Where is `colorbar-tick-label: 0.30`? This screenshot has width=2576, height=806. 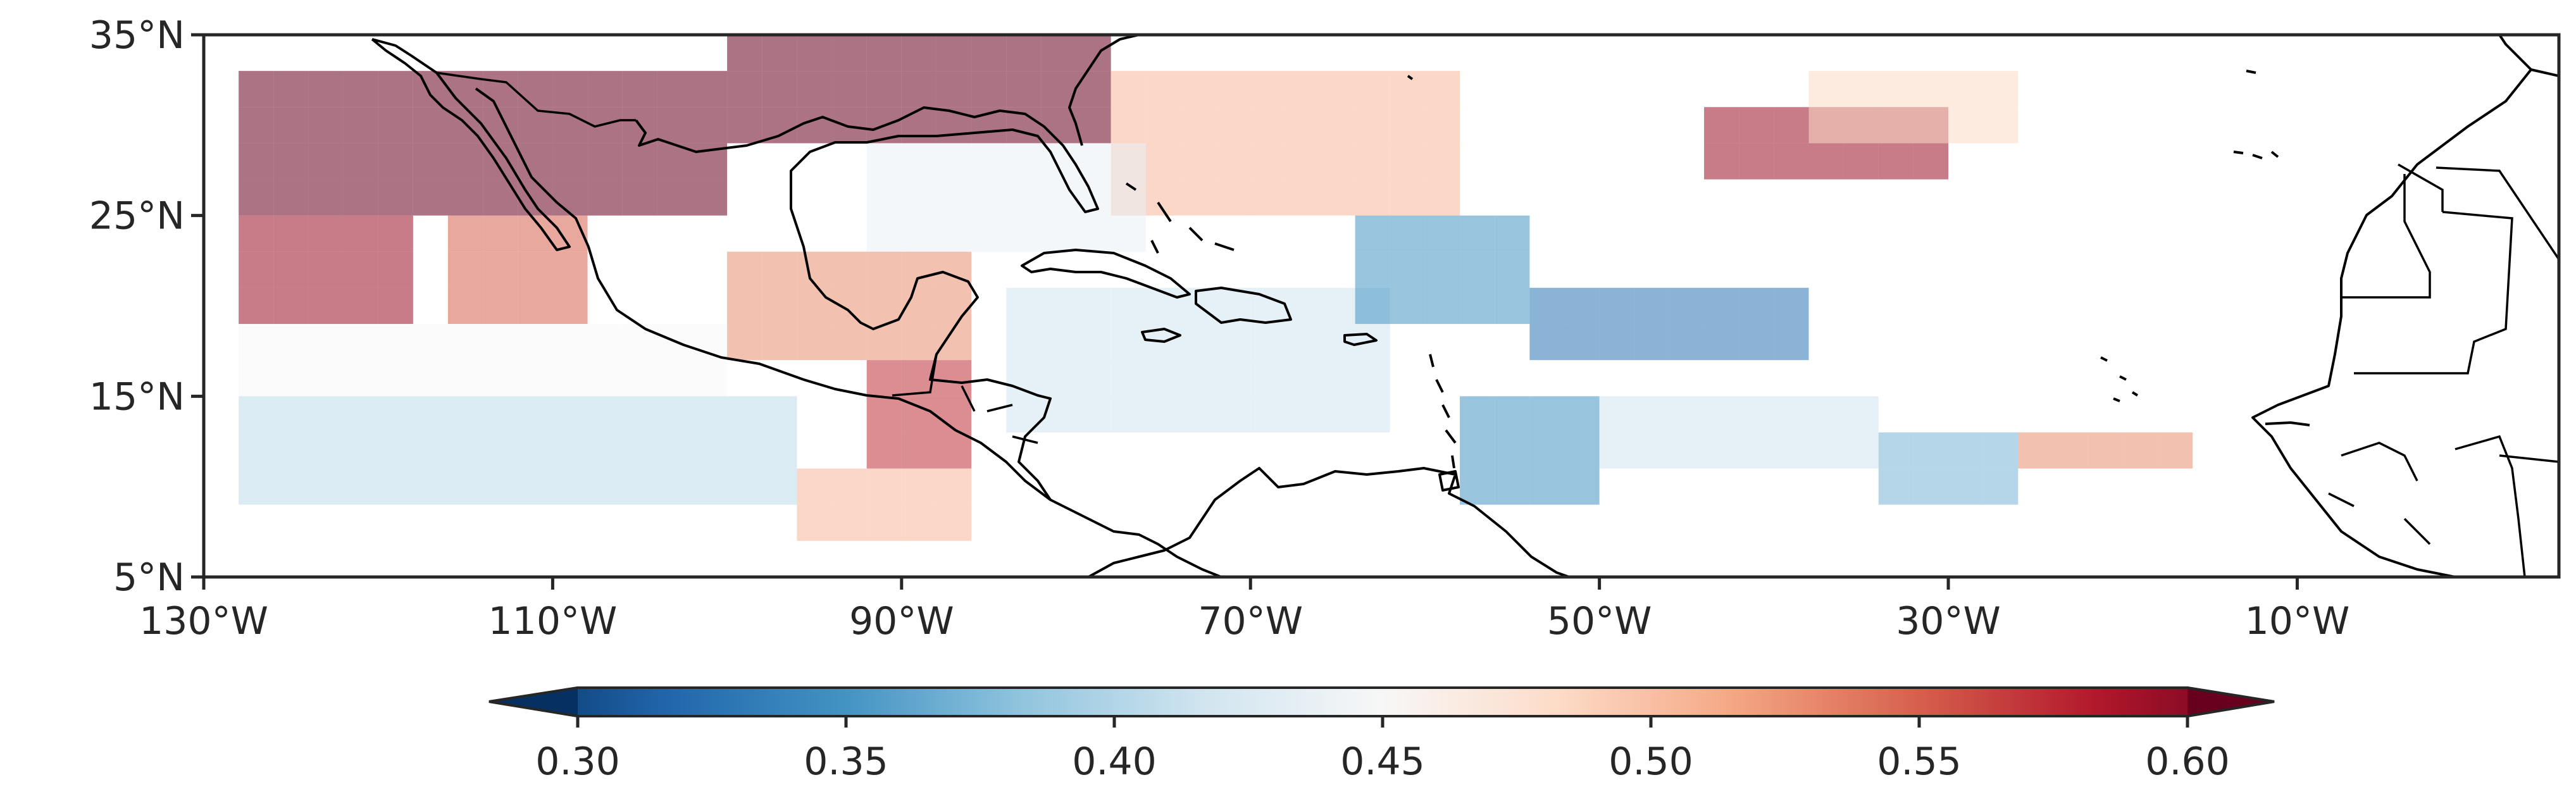
colorbar-tick-label: 0.30 is located at coordinates (577, 762).